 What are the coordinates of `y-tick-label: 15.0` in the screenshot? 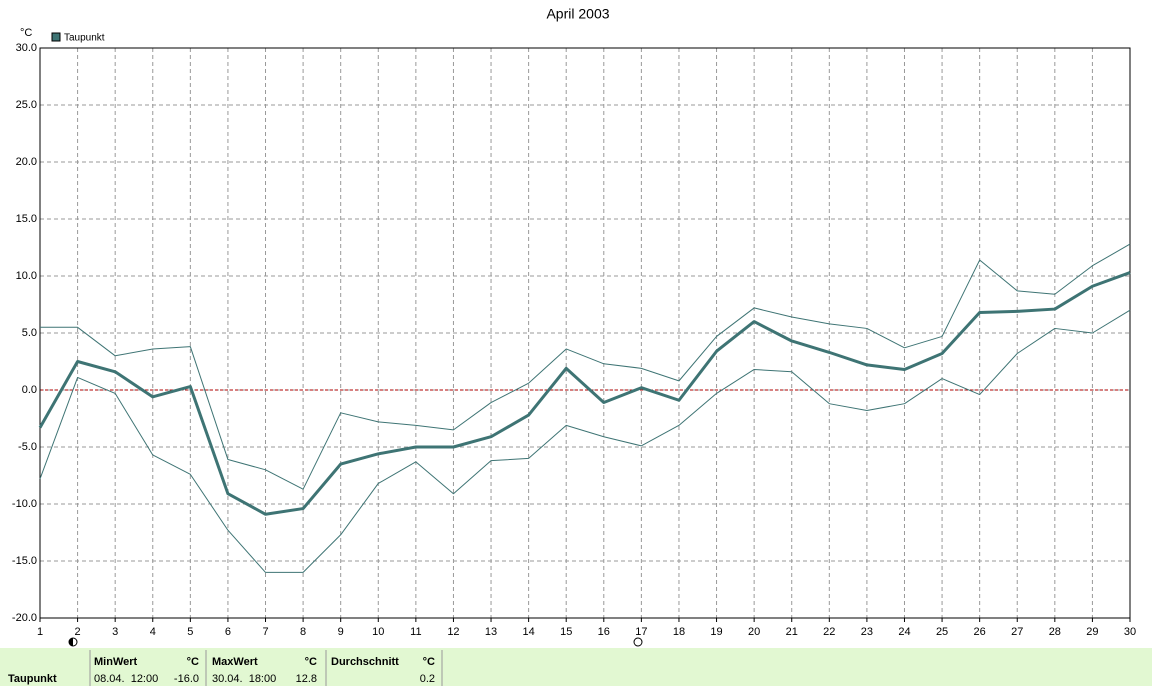 It's located at (26, 219).